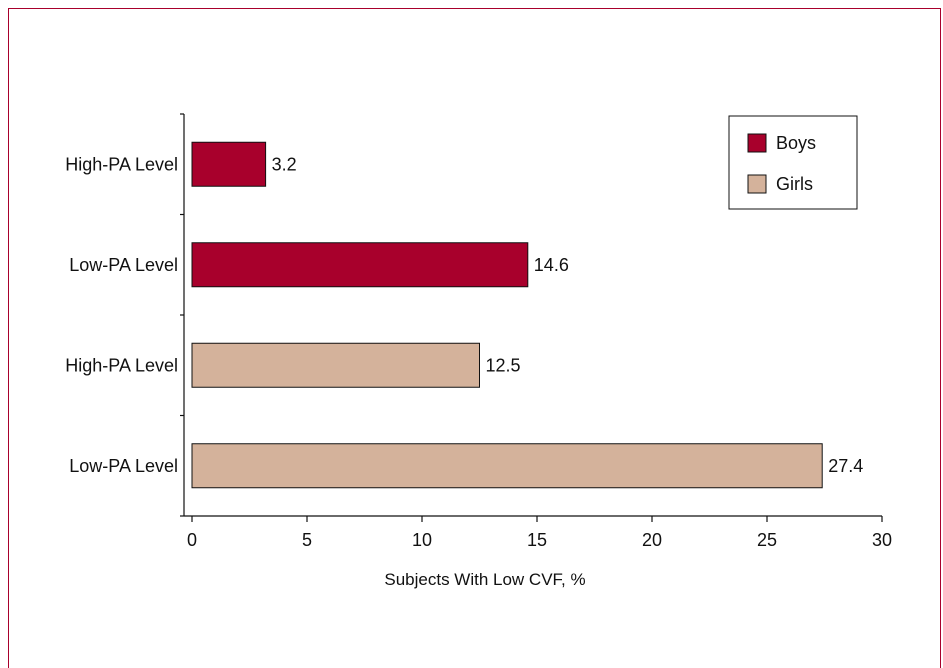 The height and width of the screenshot is (668, 943). I want to click on bar-value-label: 14.6, so click(551, 265).